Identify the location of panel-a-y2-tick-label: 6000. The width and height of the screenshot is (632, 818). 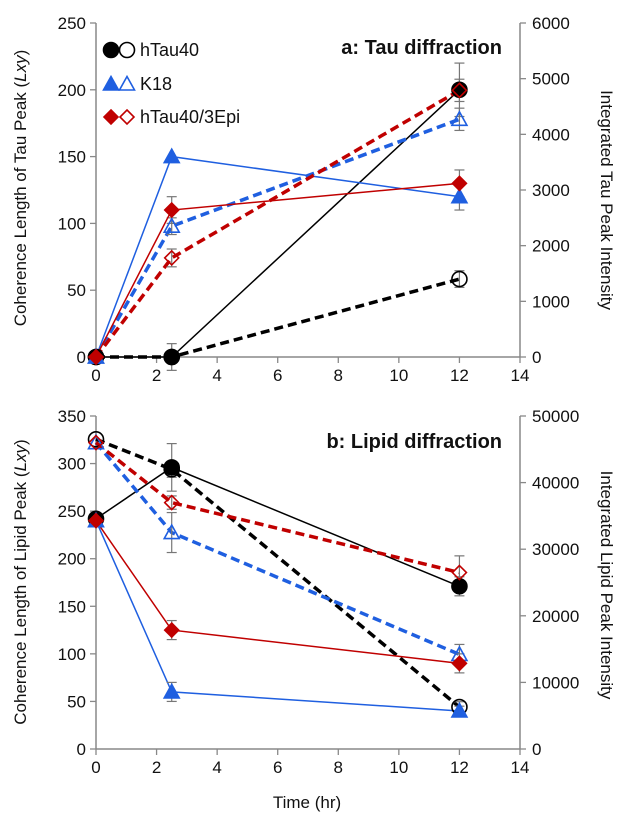
(551, 23).